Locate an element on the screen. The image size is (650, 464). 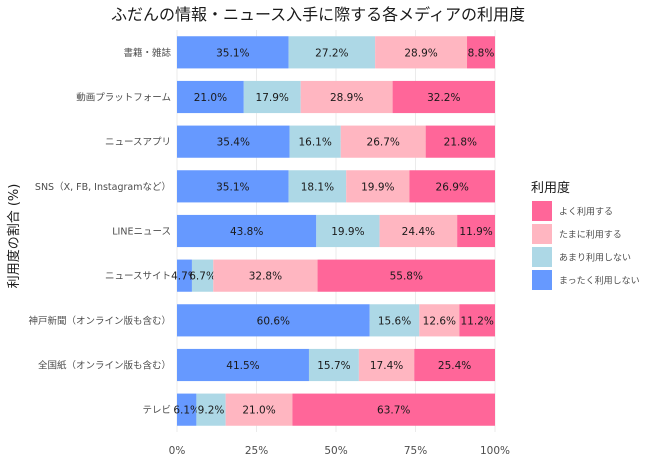
segment-label: 32.2% is located at coordinates (443, 98).